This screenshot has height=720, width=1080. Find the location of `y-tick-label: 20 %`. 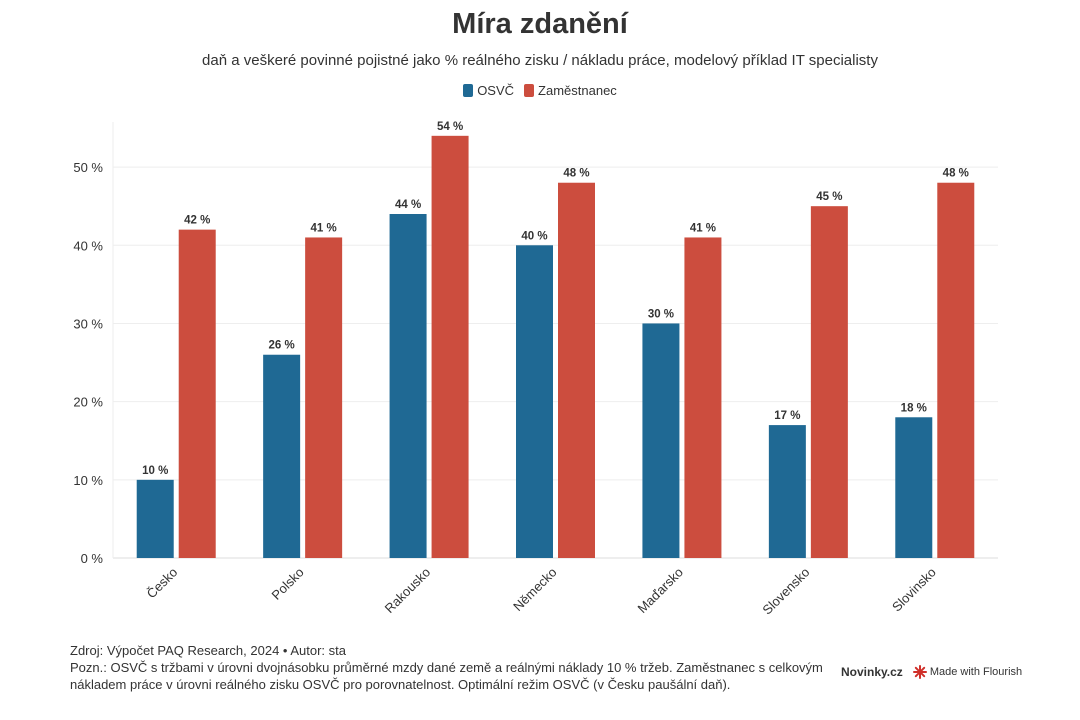

y-tick-label: 20 % is located at coordinates (88, 402).